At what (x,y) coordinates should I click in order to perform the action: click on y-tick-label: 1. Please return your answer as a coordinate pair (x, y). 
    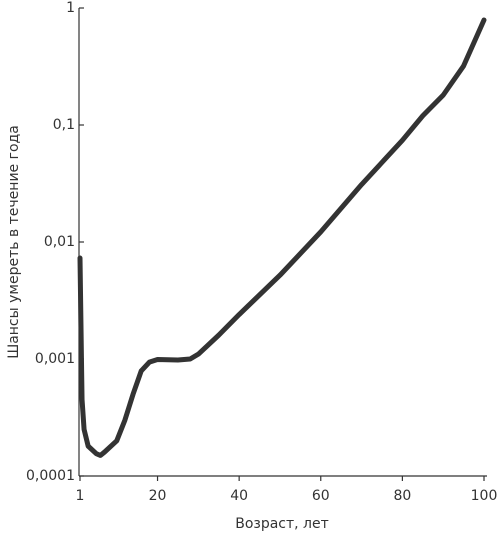
    Looking at the image, I should click on (70, 8).